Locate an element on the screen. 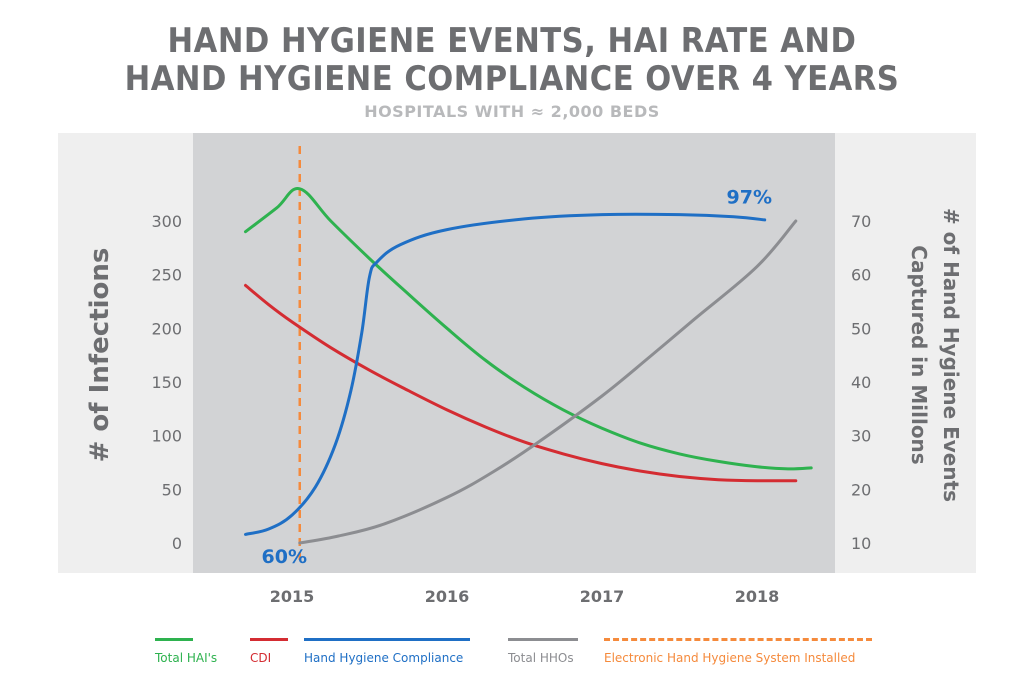  y-right-tick-label: 50 is located at coordinates (861, 328).